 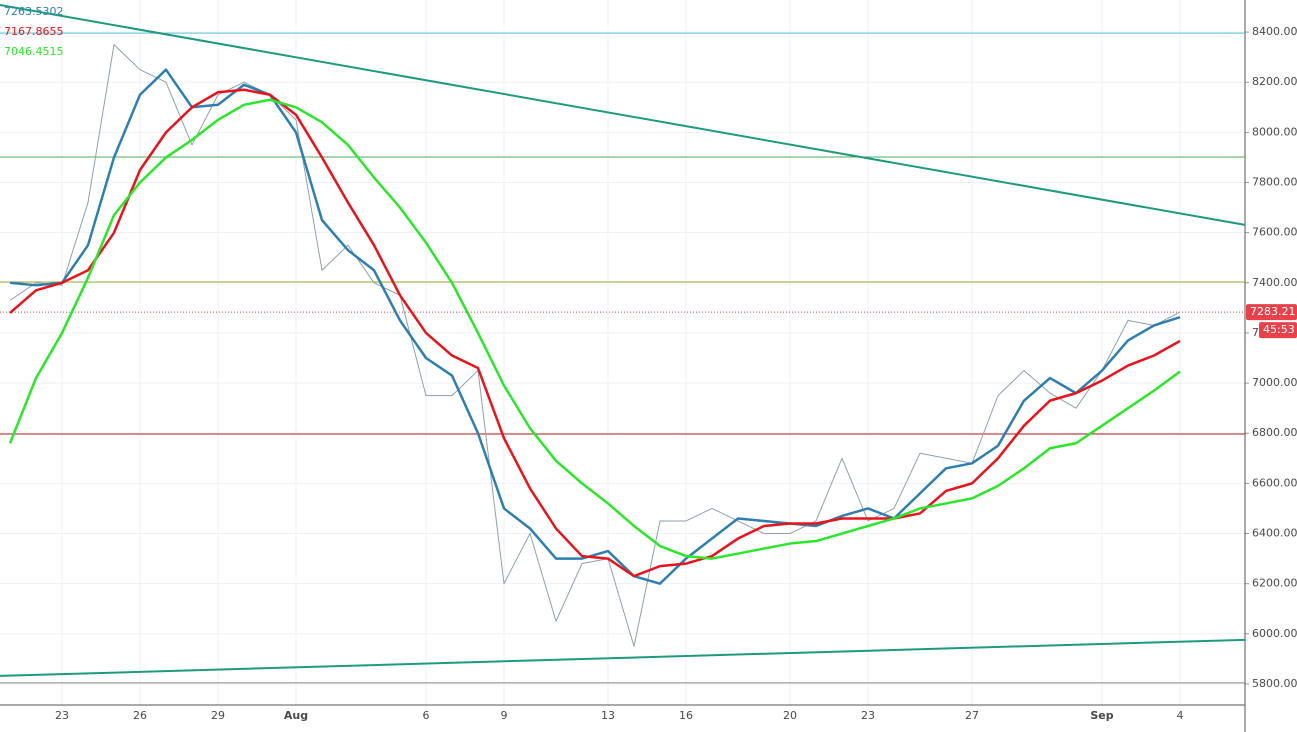 What do you see at coordinates (1274, 583) in the screenshot?
I see `y-tick-label: 6200.00` at bounding box center [1274, 583].